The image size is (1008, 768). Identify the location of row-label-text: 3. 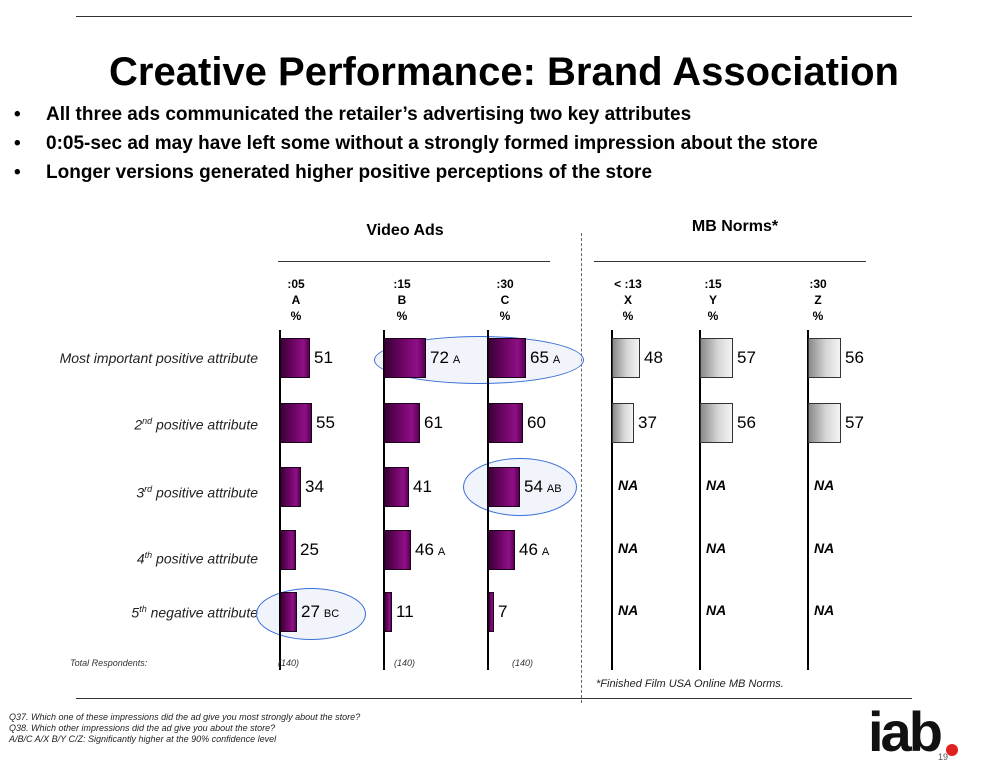
(140, 492).